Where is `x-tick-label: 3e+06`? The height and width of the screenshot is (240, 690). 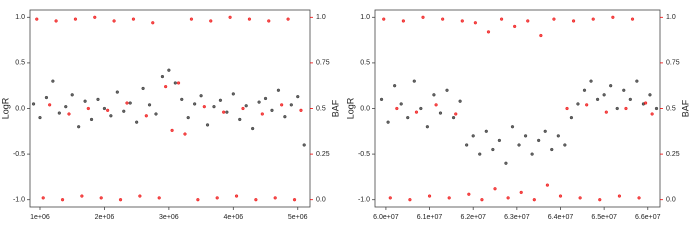 x-tick-label: 3e+06 is located at coordinates (169, 217).